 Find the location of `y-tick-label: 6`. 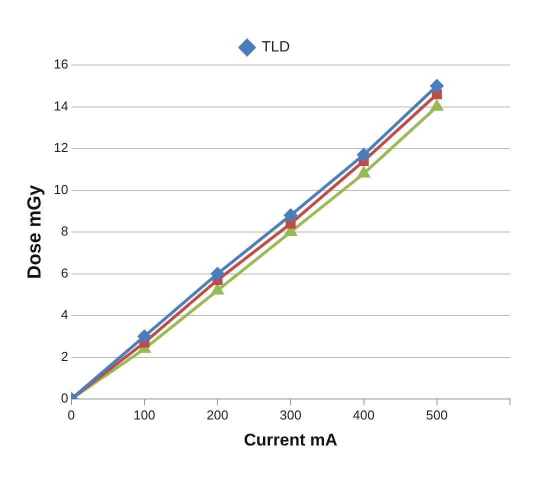

y-tick-label: 6 is located at coordinates (64, 272).